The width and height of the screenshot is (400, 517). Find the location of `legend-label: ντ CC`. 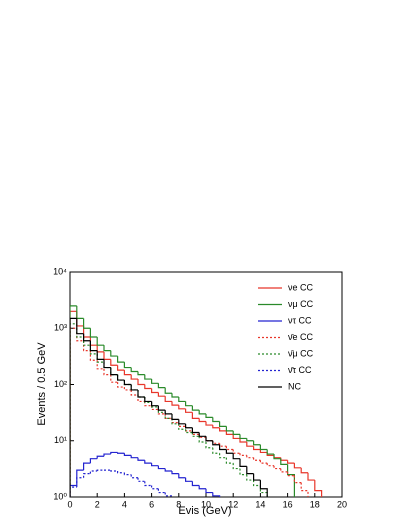

legend-label: ντ CC is located at coordinates (300, 320).